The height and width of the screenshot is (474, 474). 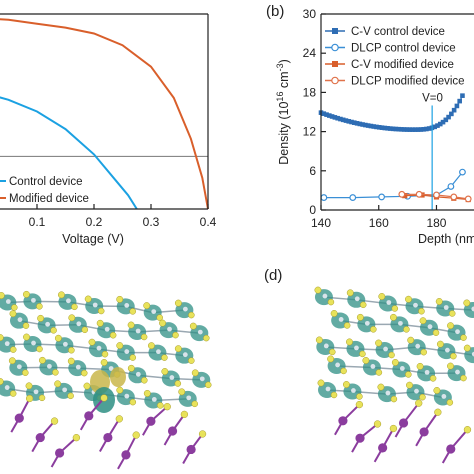 What do you see at coordinates (46, 182) in the screenshot?
I see `legend-control-label: Control device` at bounding box center [46, 182].